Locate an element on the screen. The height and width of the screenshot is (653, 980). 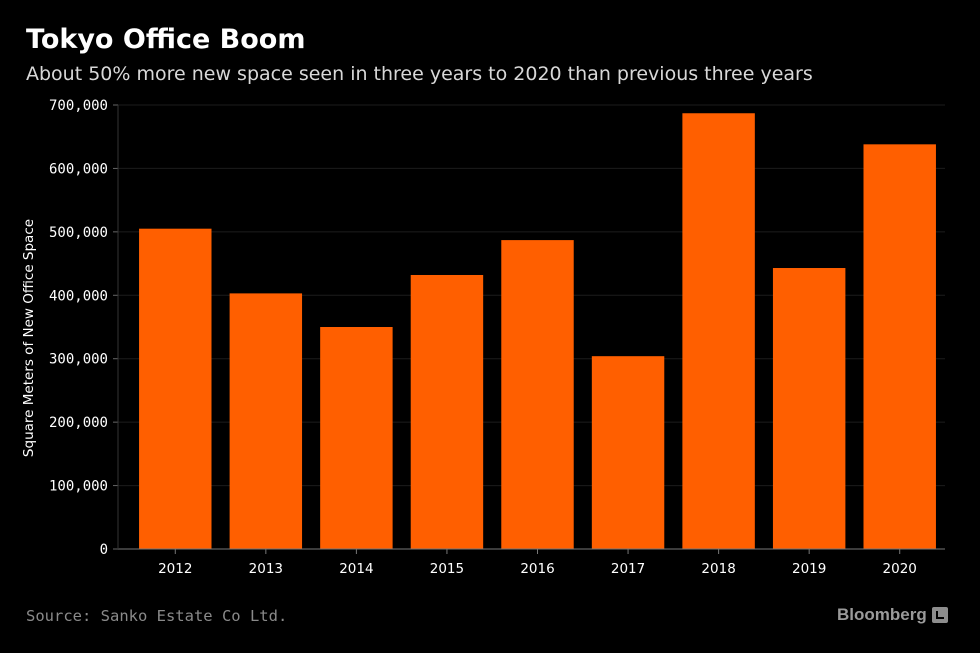
bar-2013 is located at coordinates (266, 421).